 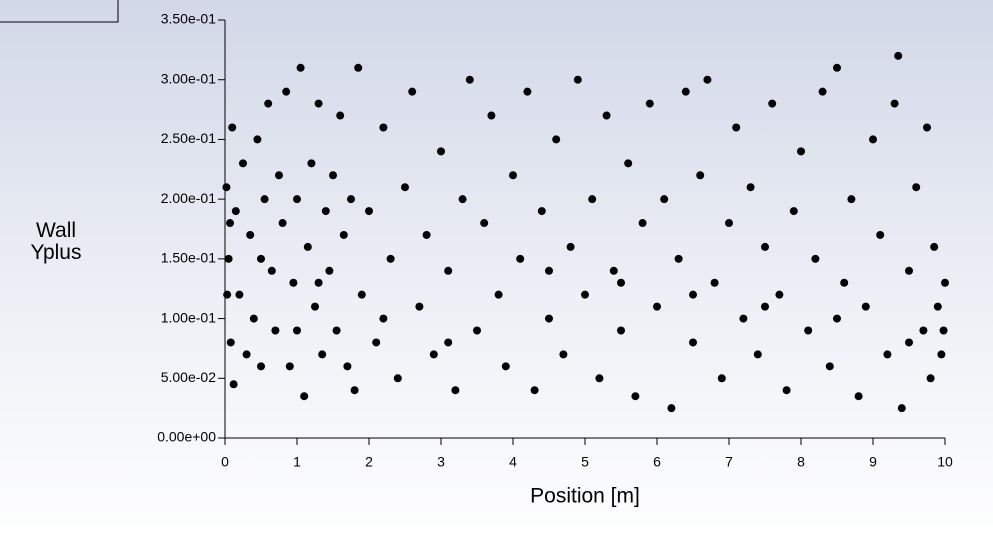 What do you see at coordinates (513, 462) in the screenshot?
I see `x-tick-label: 4` at bounding box center [513, 462].